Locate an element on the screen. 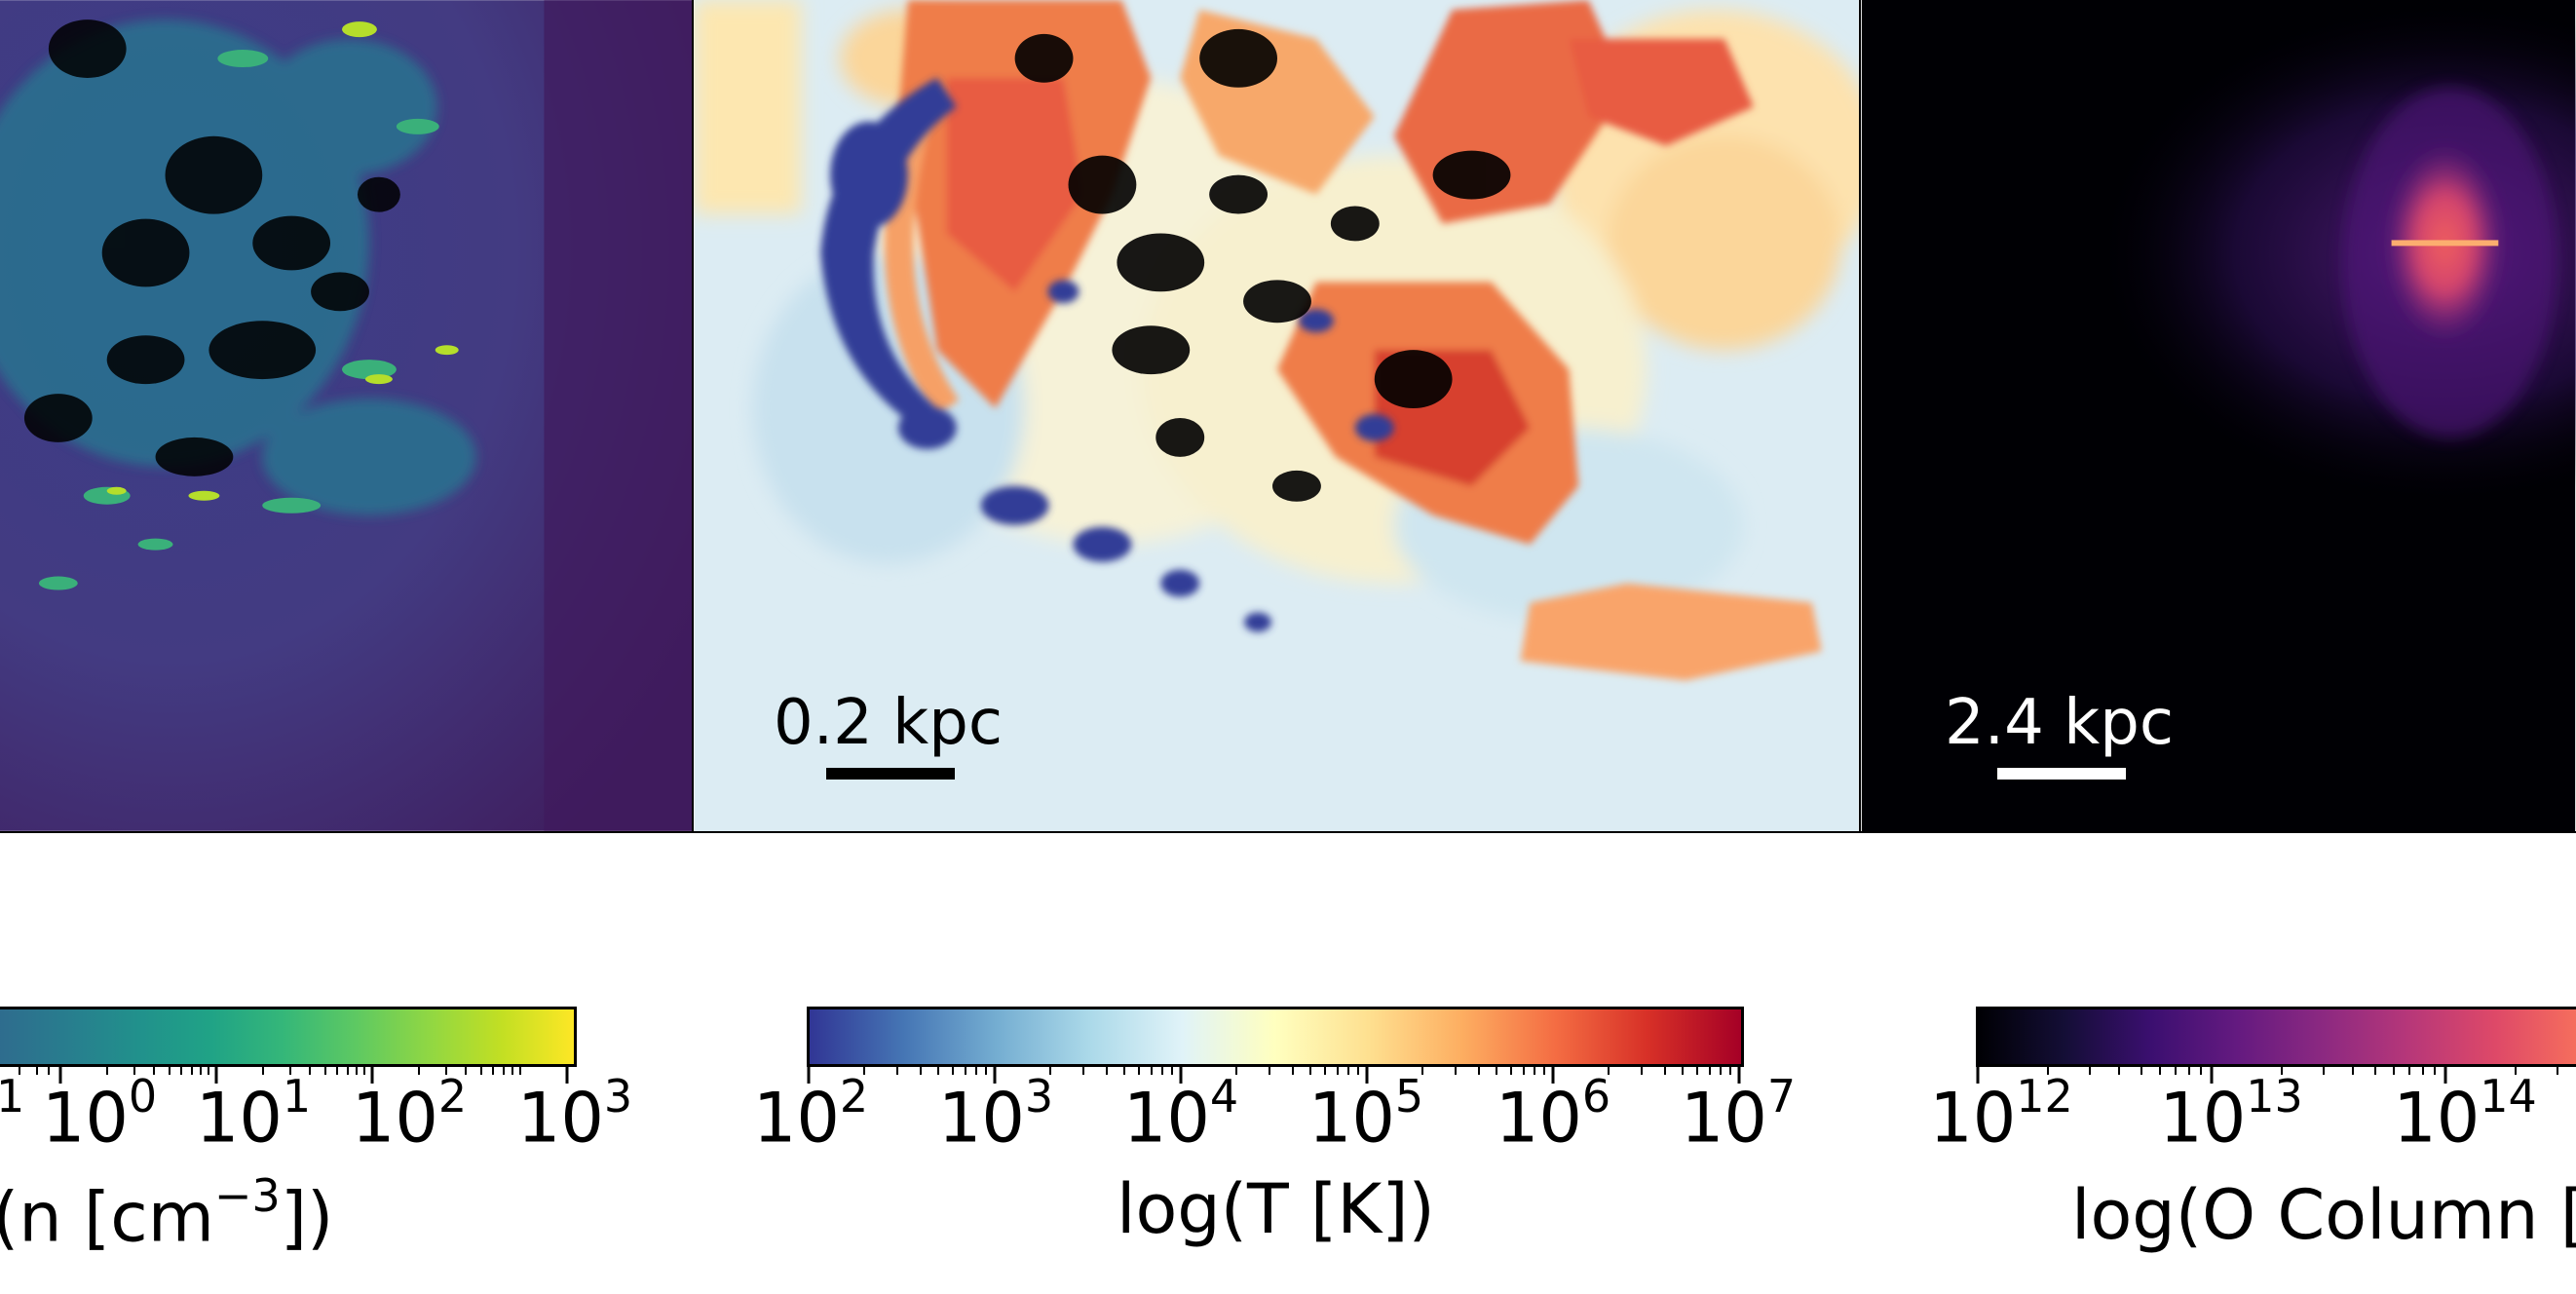 The height and width of the screenshot is (1294, 2576). temperature-colorbar-label: log(T [K]) is located at coordinates (1276, 1209).